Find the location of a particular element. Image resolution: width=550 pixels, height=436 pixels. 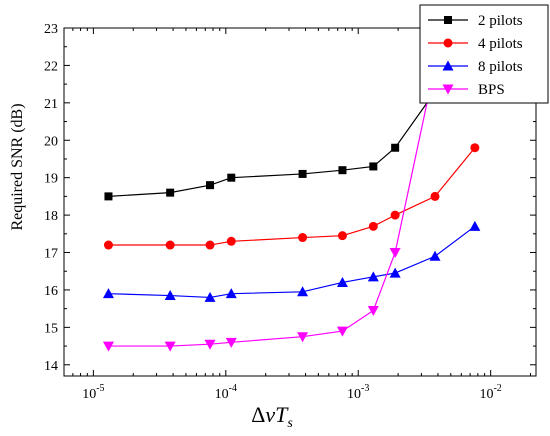

x-tick-label: 10⁻⁵ is located at coordinates (93, 392).